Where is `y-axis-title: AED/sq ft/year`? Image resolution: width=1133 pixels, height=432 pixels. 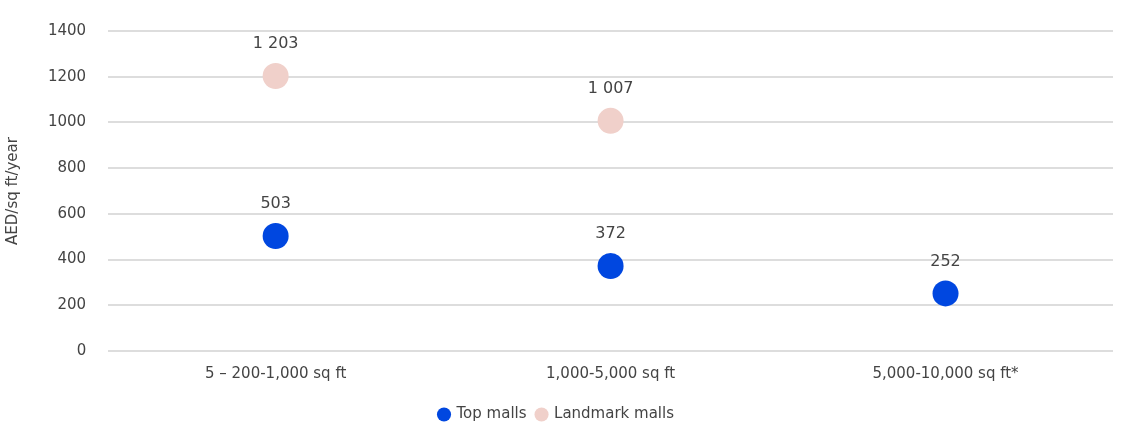 y-axis-title: AED/sq ft/year is located at coordinates (11, 190).